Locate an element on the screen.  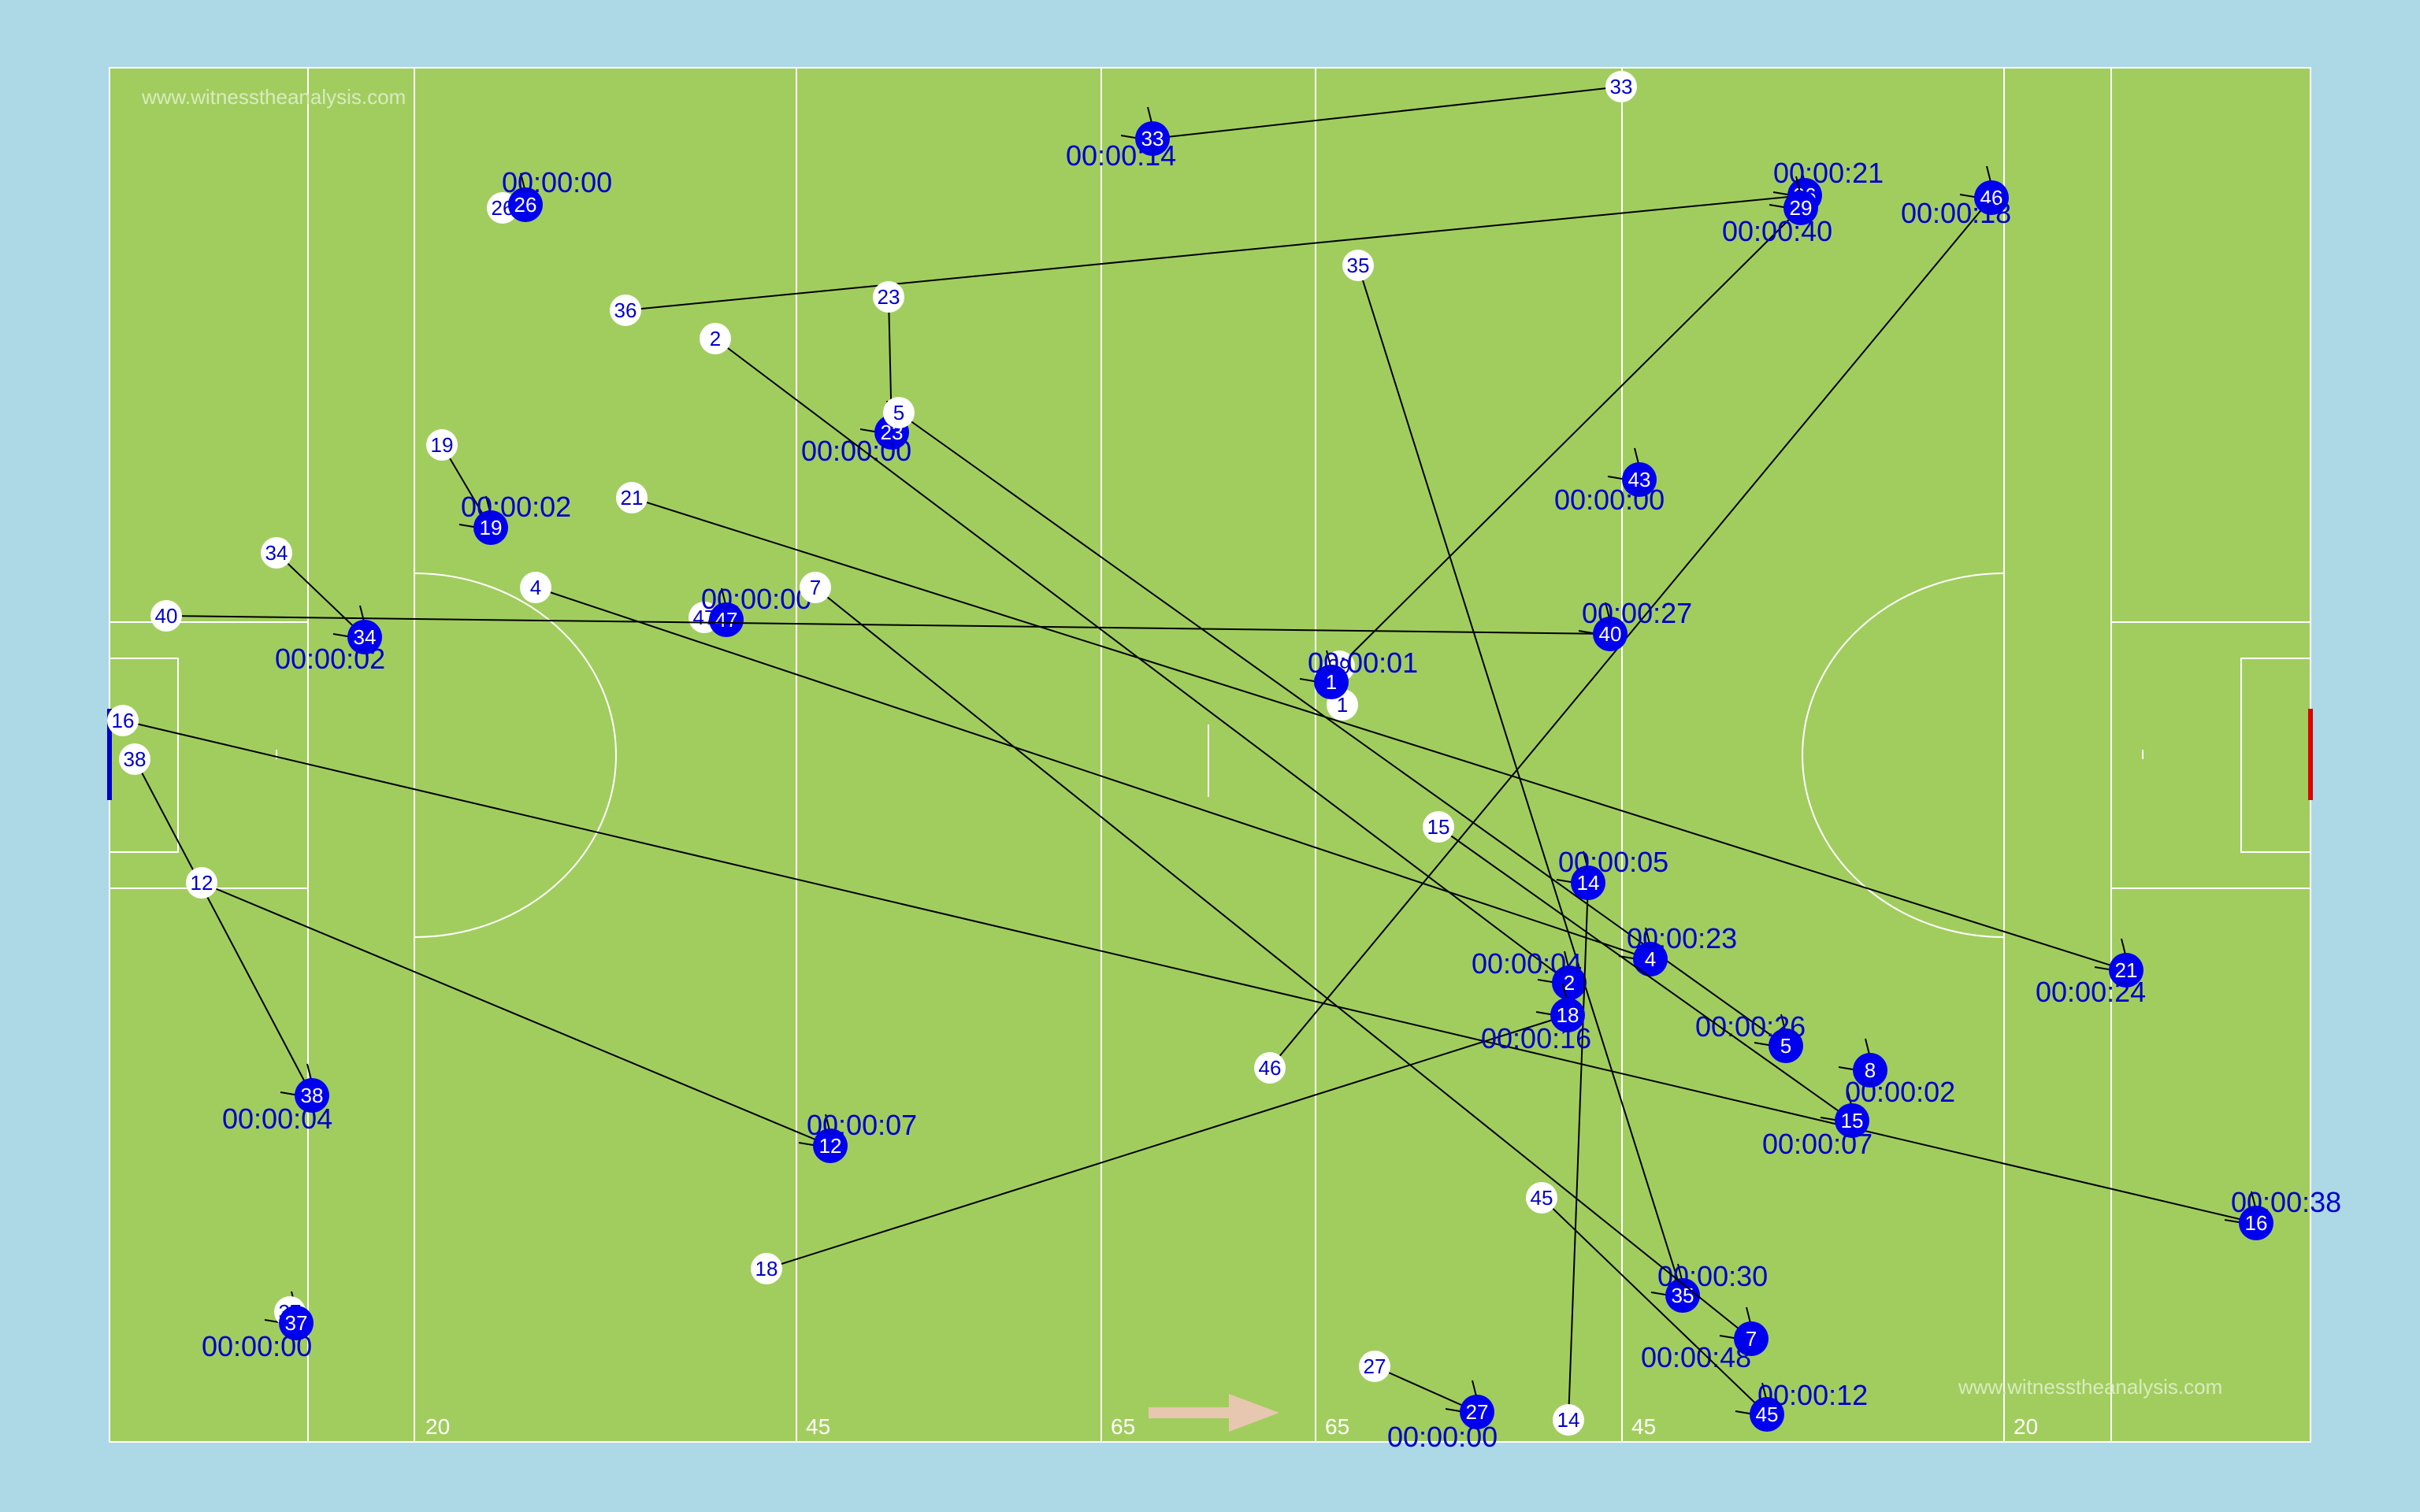
kickout-43: 434300:00:00 is located at coordinates (1609, 481).